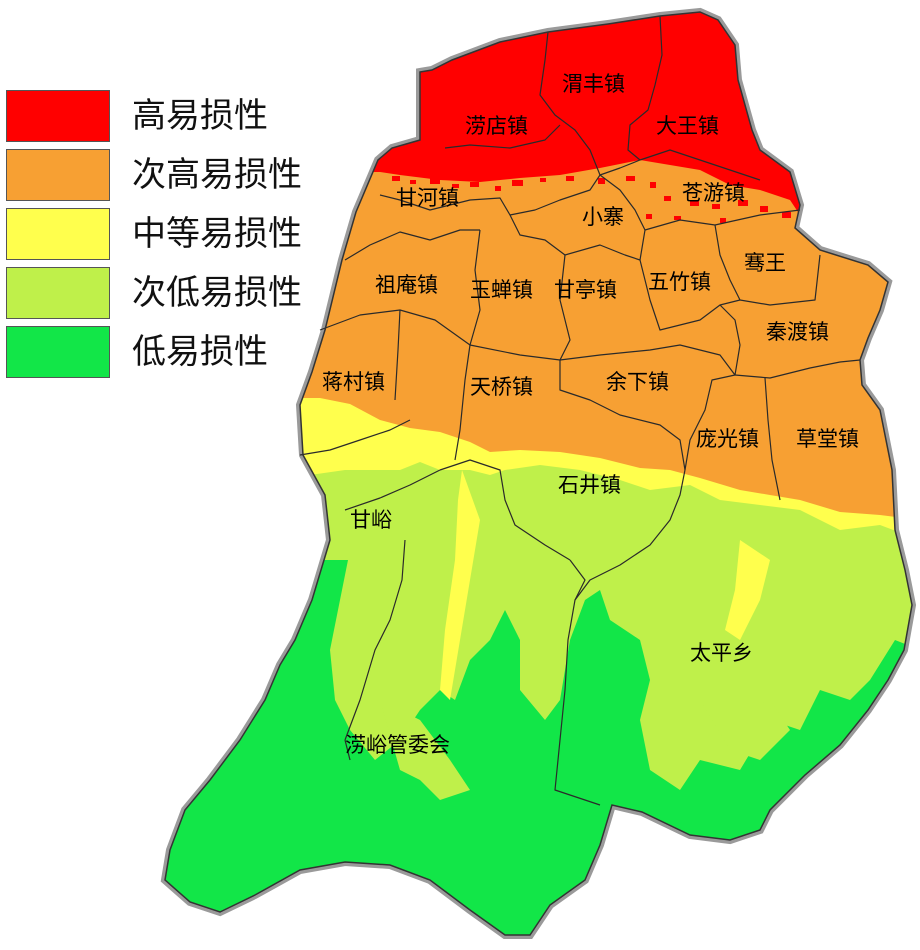 This screenshot has width=920, height=950. I want to click on town-label-tianqiao: 天桥镇, so click(501, 387).